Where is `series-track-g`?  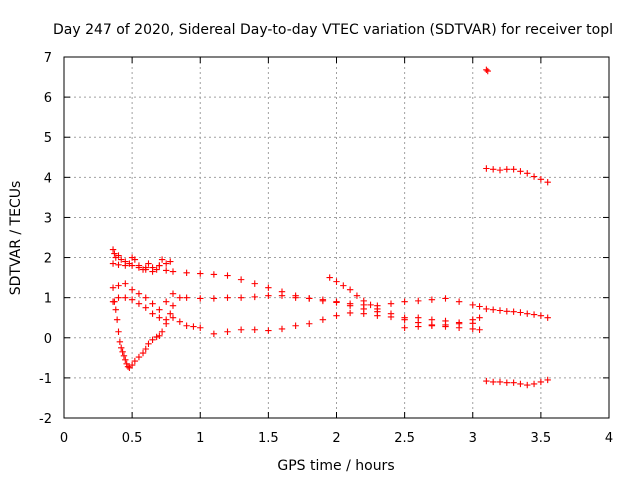
series-track-g is located at coordinates (517, 175).